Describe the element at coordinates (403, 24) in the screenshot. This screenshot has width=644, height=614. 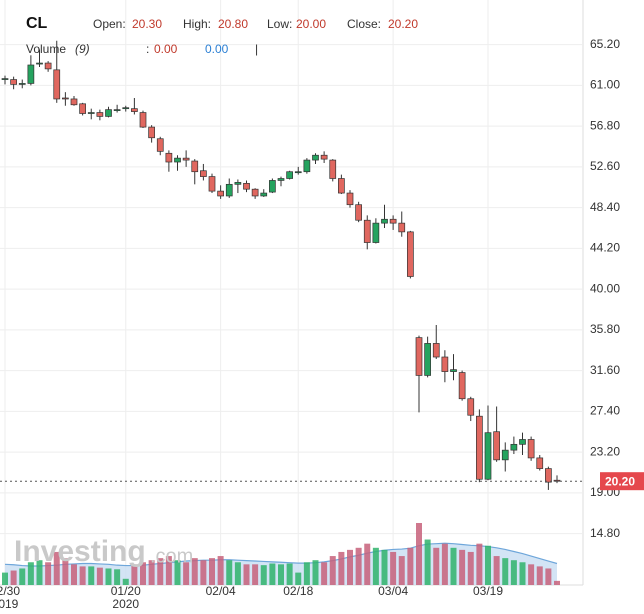
I see `close-value: 20.20` at that location.